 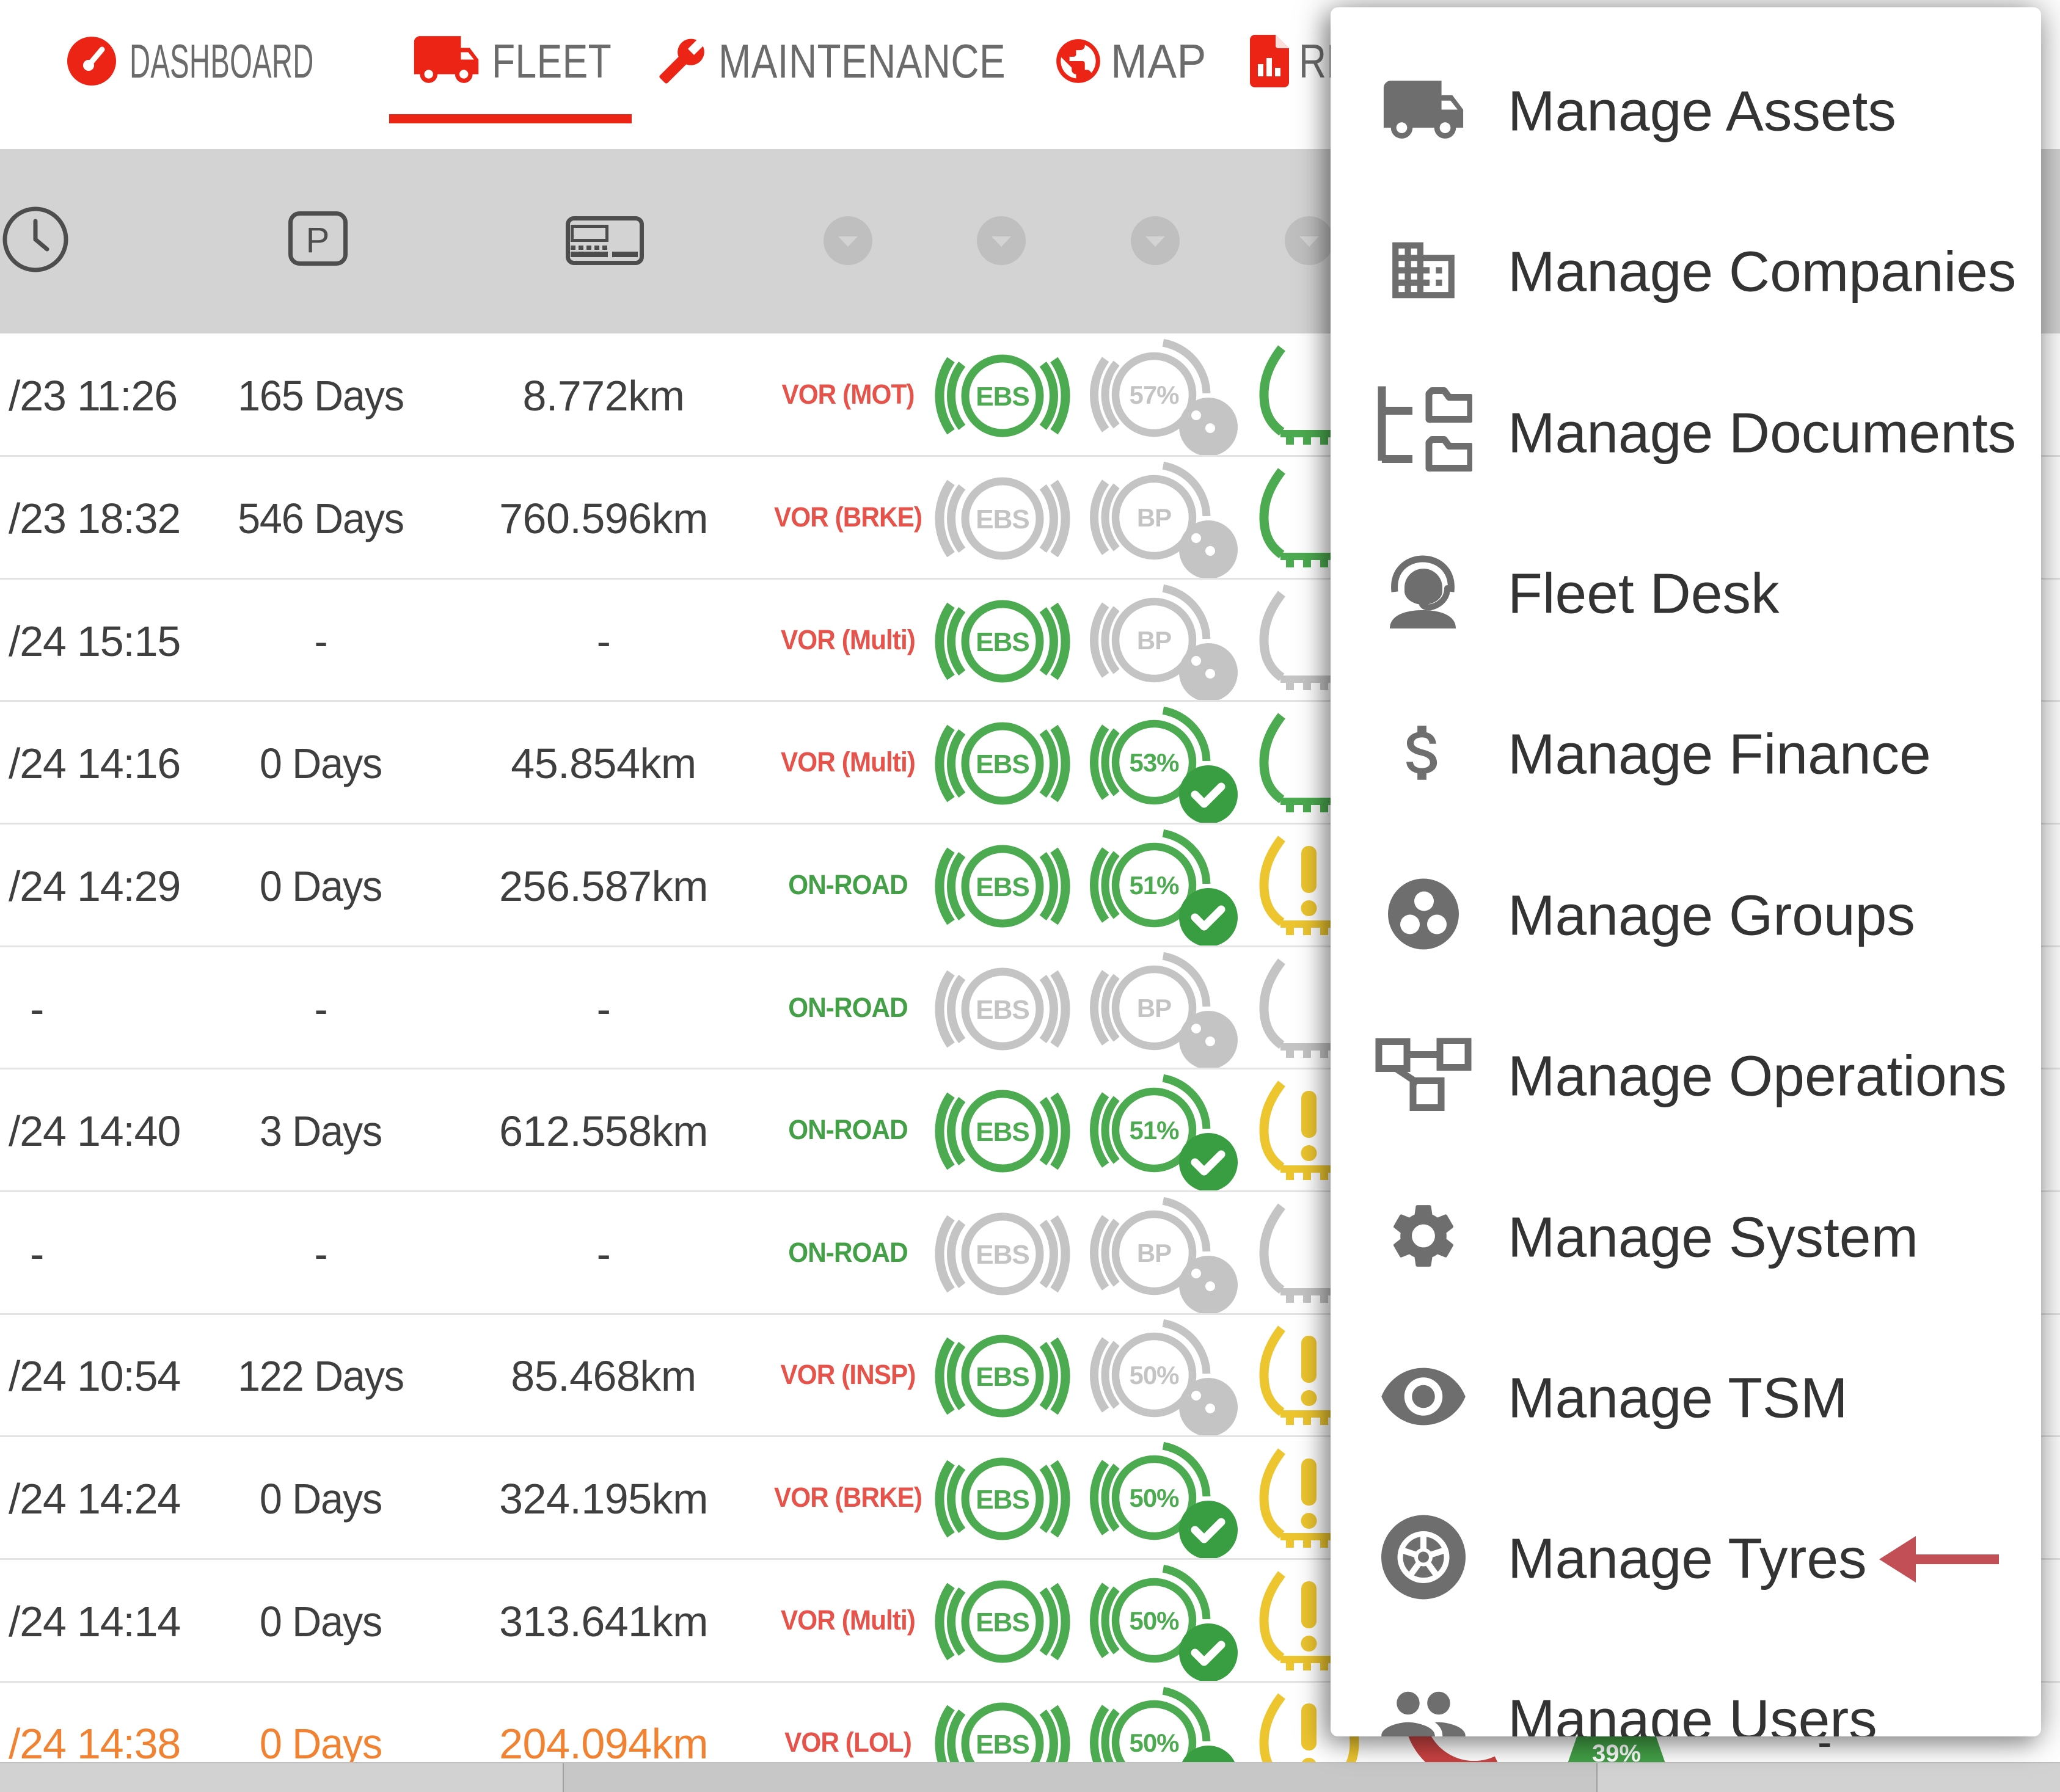 What do you see at coordinates (1154, 763) in the screenshot?
I see `svg-text: 53%` at bounding box center [1154, 763].